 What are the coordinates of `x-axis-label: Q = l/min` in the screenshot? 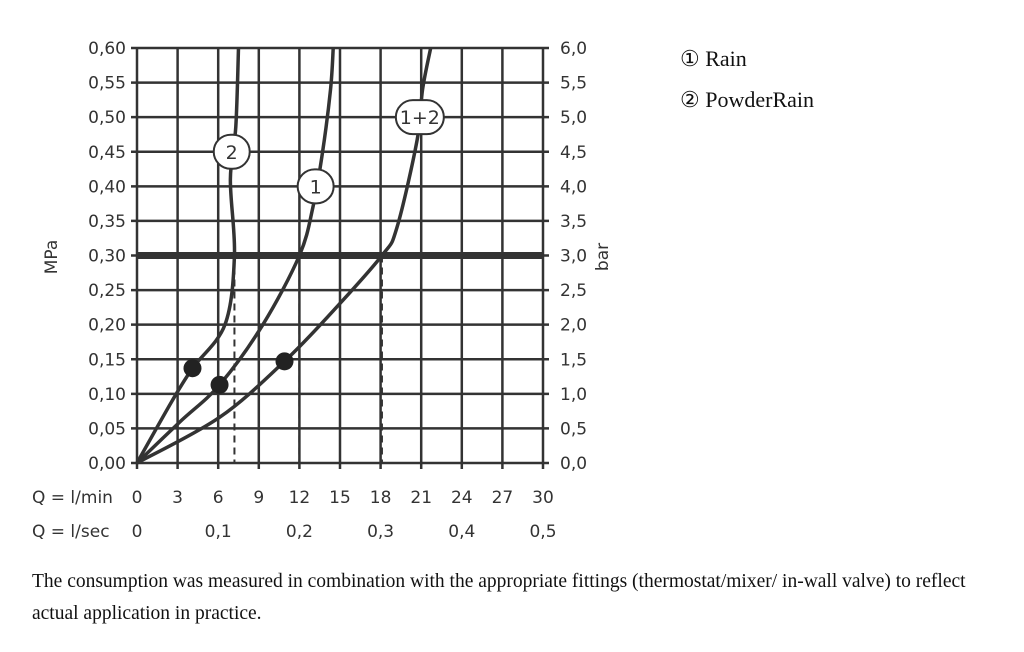 It's located at (72, 498).